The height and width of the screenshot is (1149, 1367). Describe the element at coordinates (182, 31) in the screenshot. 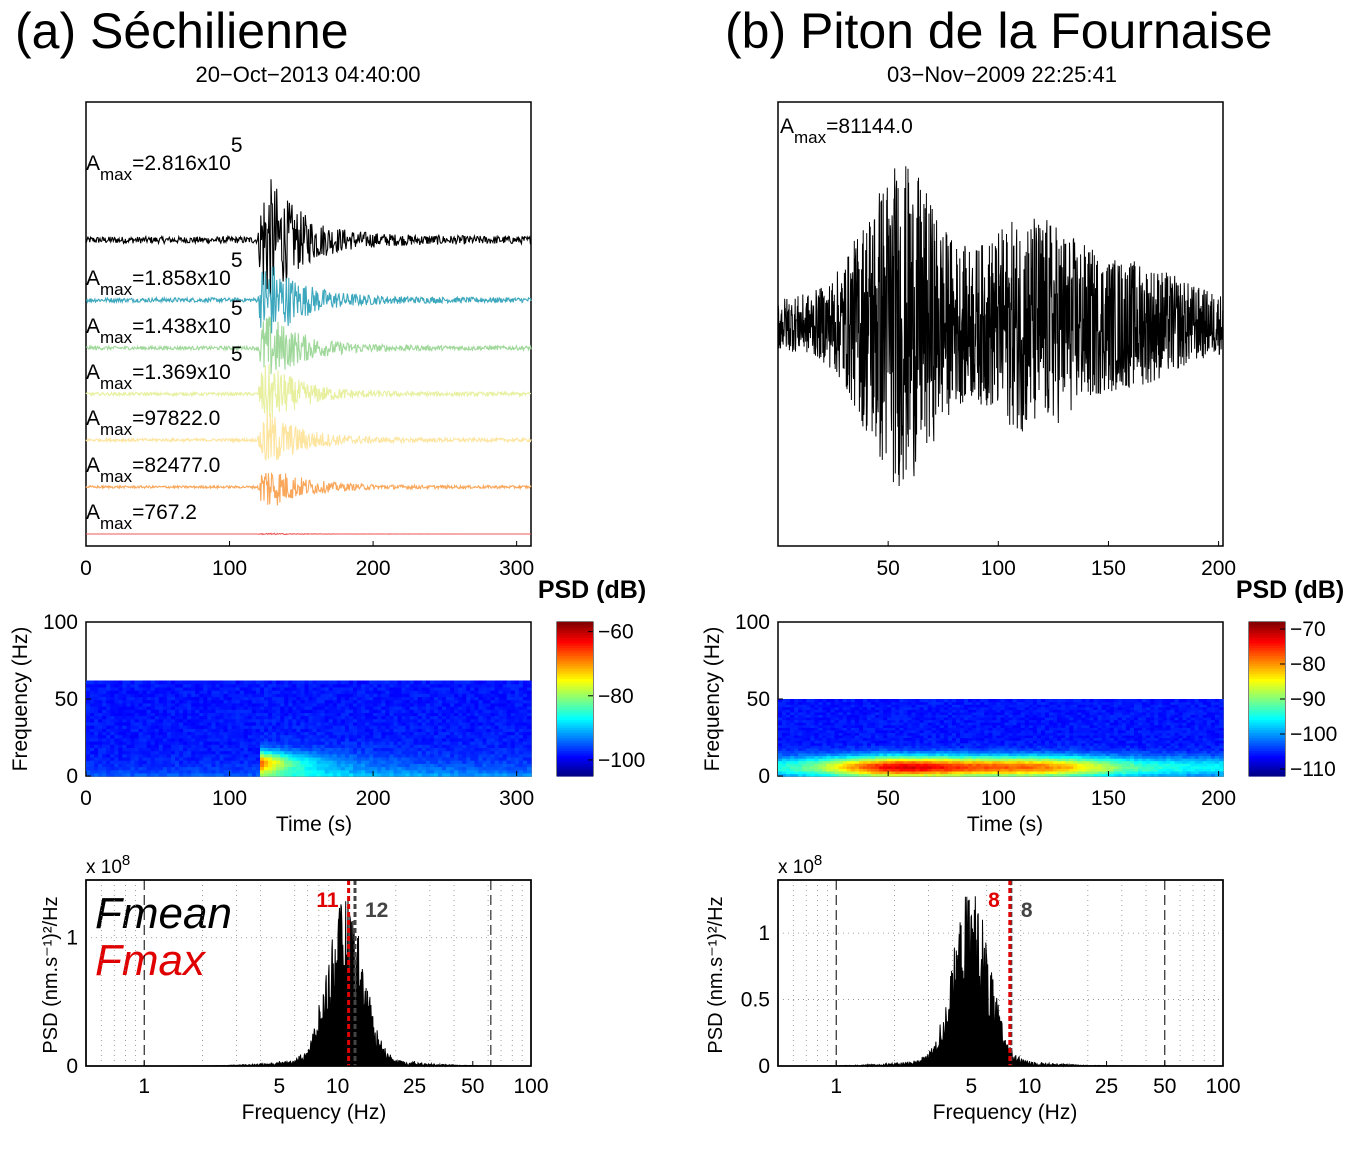

I see `panel-a-title: (a) Séchilienne` at that location.